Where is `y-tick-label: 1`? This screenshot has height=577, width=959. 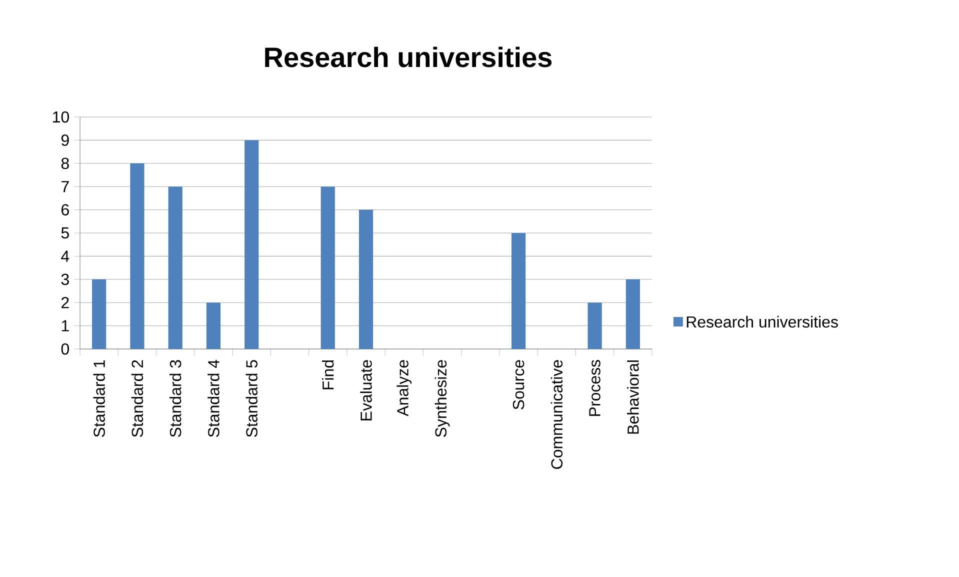 y-tick-label: 1 is located at coordinates (65, 326).